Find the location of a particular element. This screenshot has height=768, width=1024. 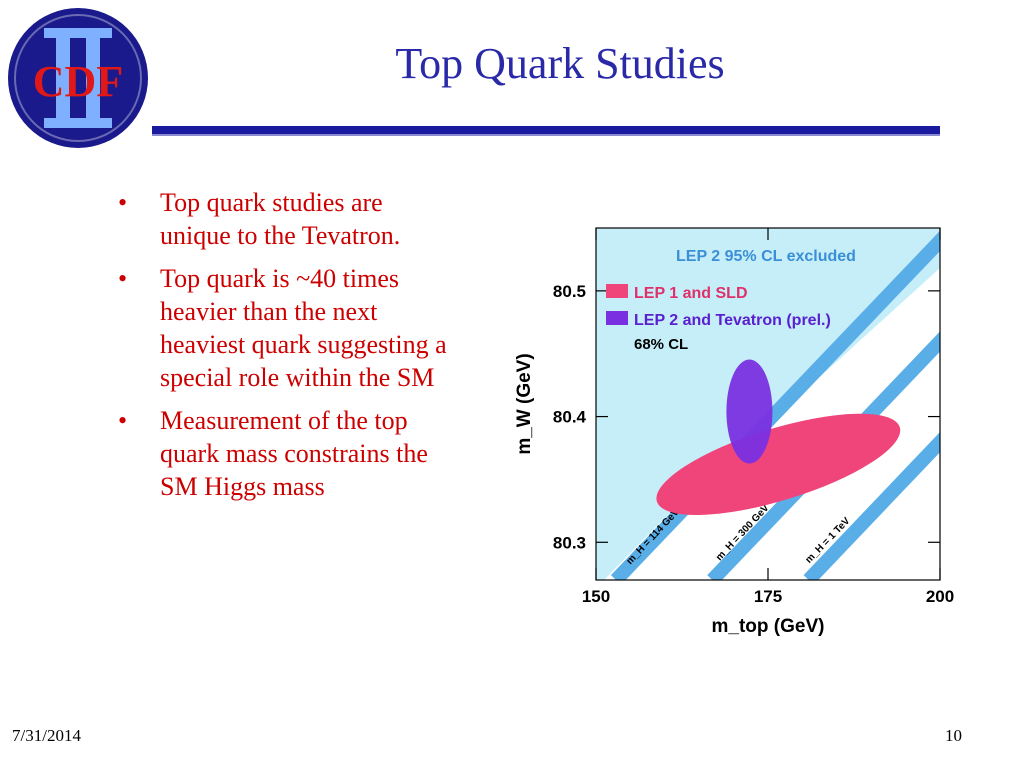

y-tick-label: 80.3 is located at coordinates (569, 542).